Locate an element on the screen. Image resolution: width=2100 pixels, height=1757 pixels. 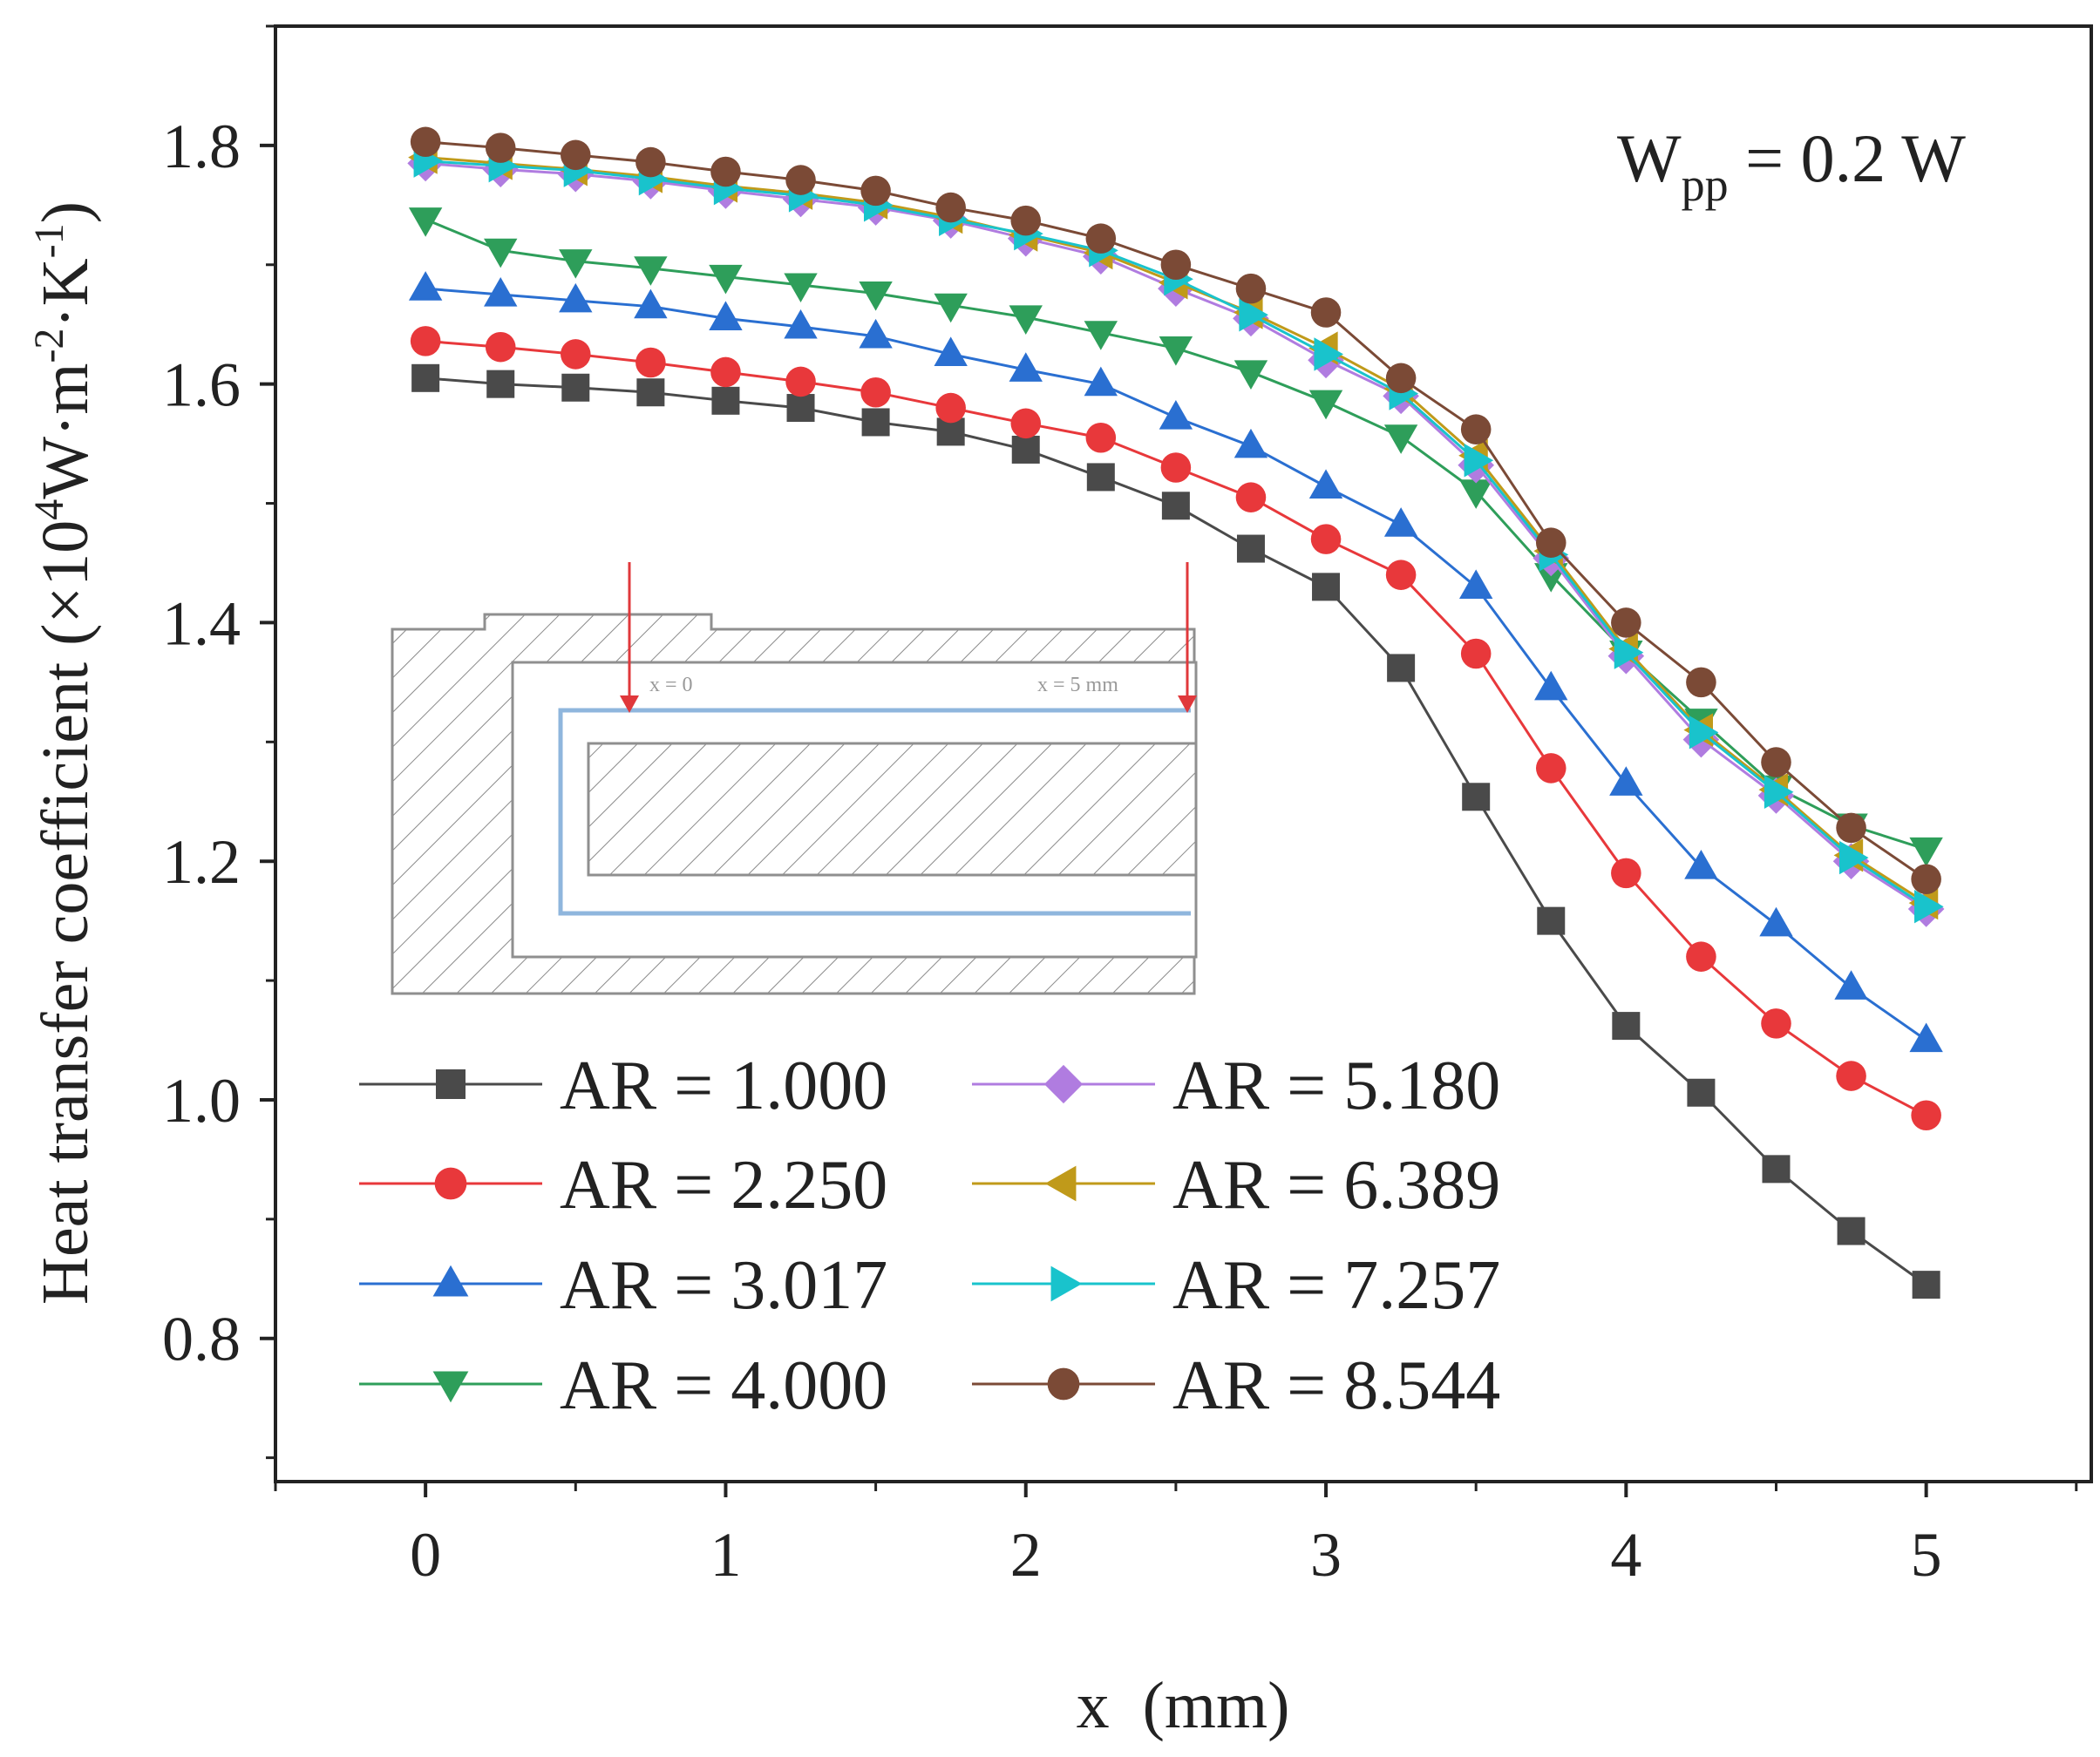
x-tick-label: 0 is located at coordinates (426, 1555).